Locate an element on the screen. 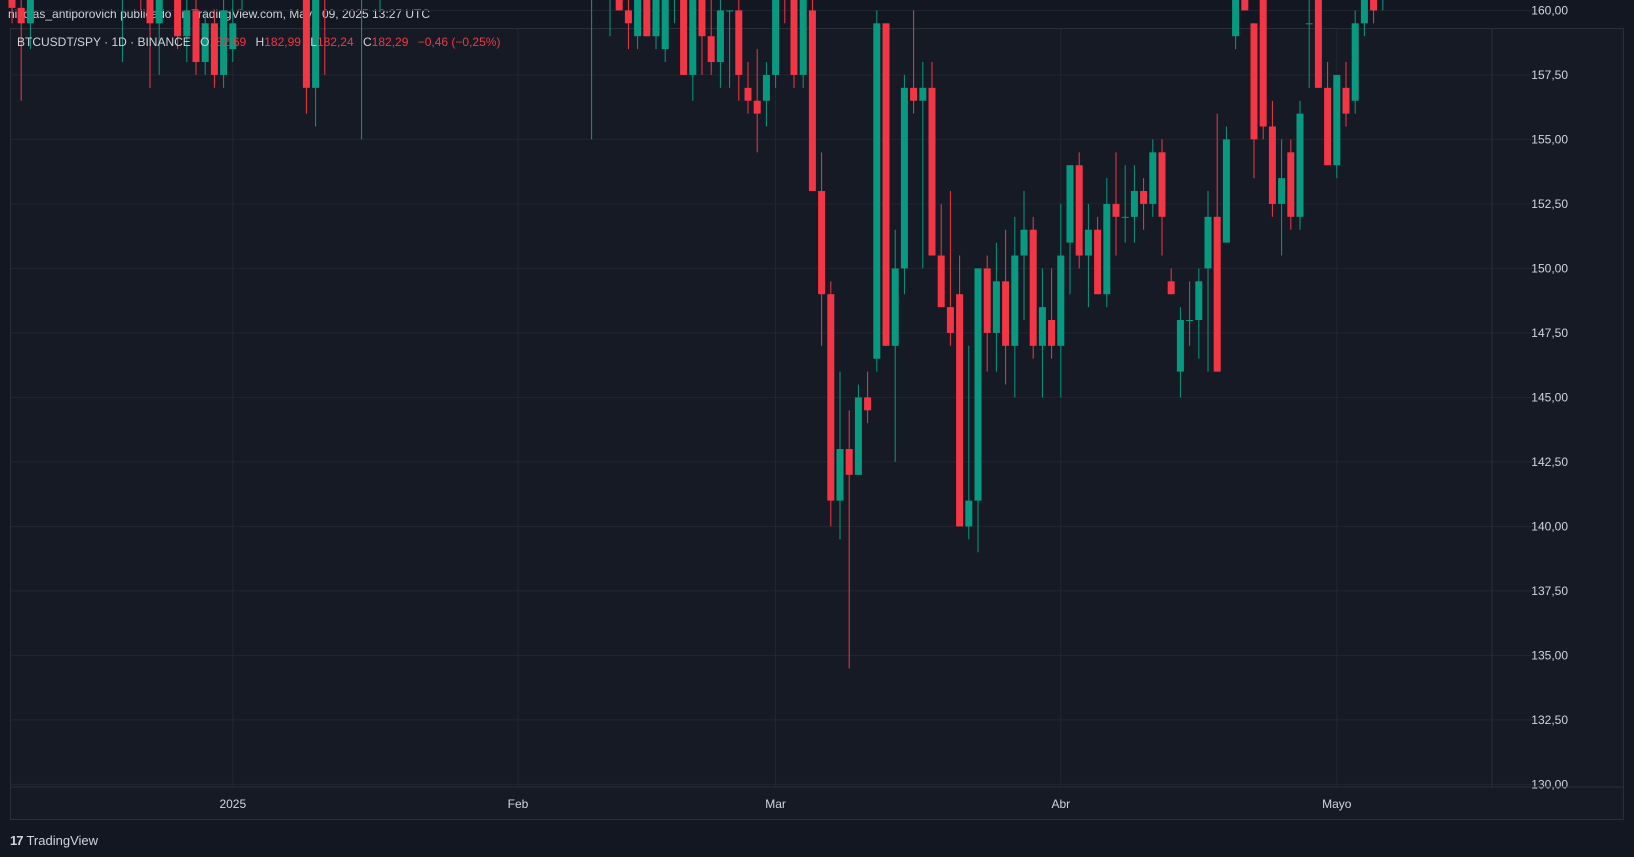 This screenshot has width=1634, height=857. legend-low-label: L is located at coordinates (313, 42).